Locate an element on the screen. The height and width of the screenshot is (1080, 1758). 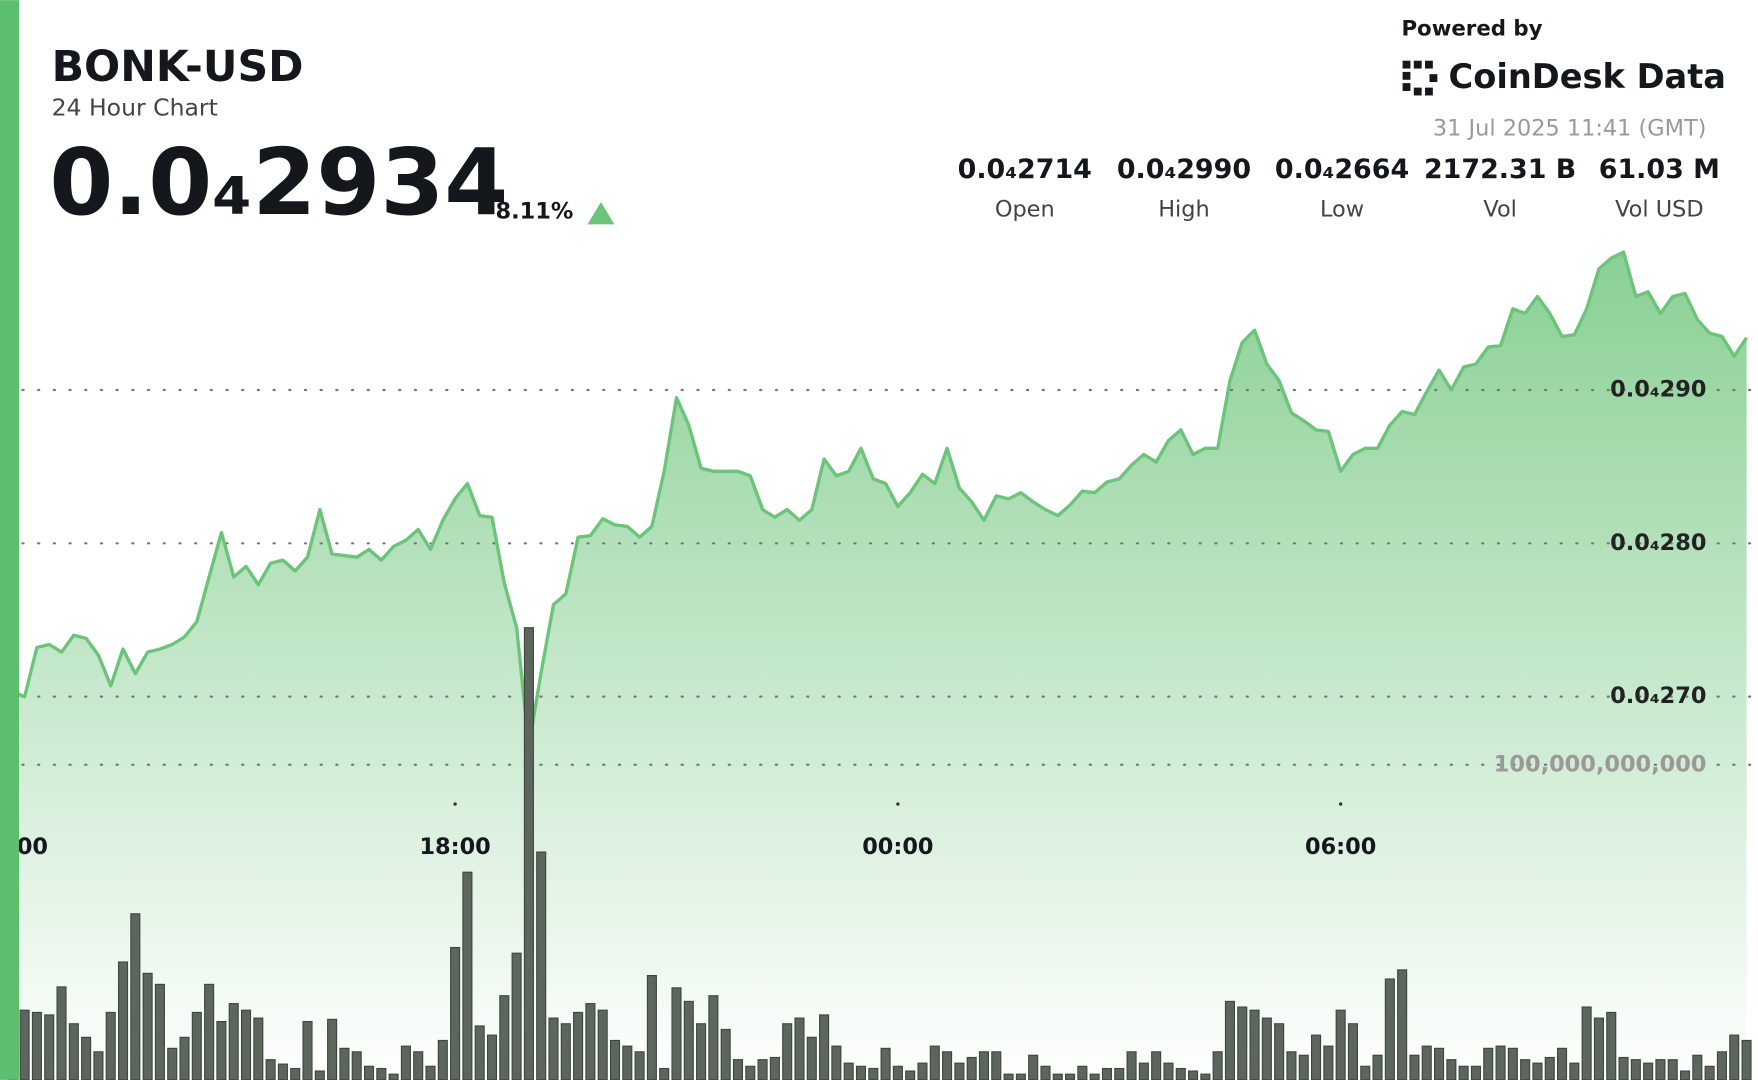
x-tick-label: 00:00 is located at coordinates (897, 847).